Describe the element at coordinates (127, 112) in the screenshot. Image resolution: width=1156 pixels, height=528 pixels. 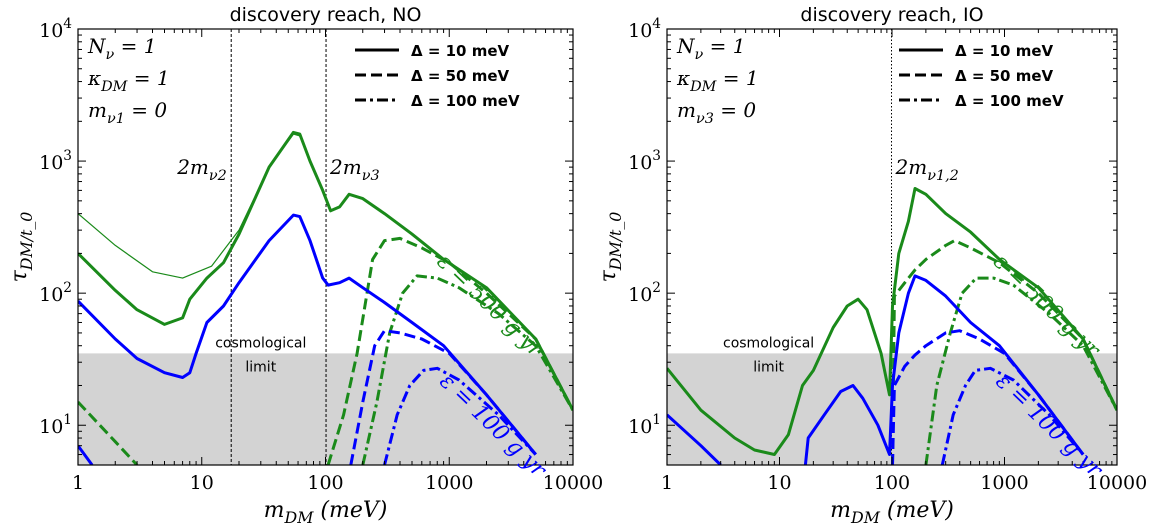
I see `parameter-label: mν1 = 0` at that location.